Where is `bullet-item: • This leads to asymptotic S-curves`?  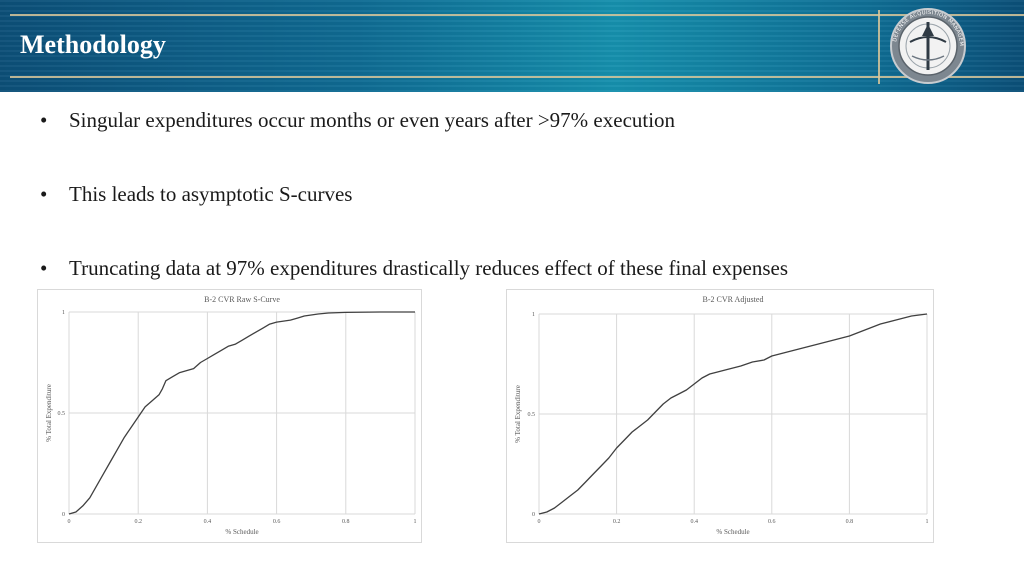 bullet-item: • This leads to asymptotic S-curves is located at coordinates (520, 199).